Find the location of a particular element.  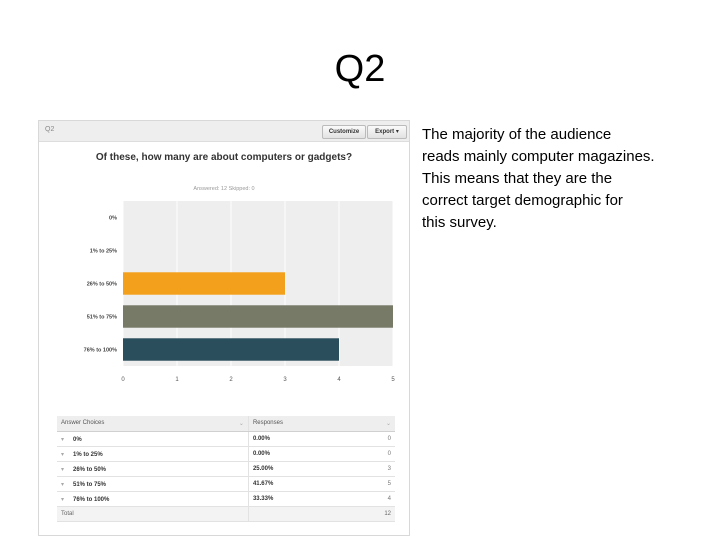

response-percent: 25.00% is located at coordinates (306, 469).